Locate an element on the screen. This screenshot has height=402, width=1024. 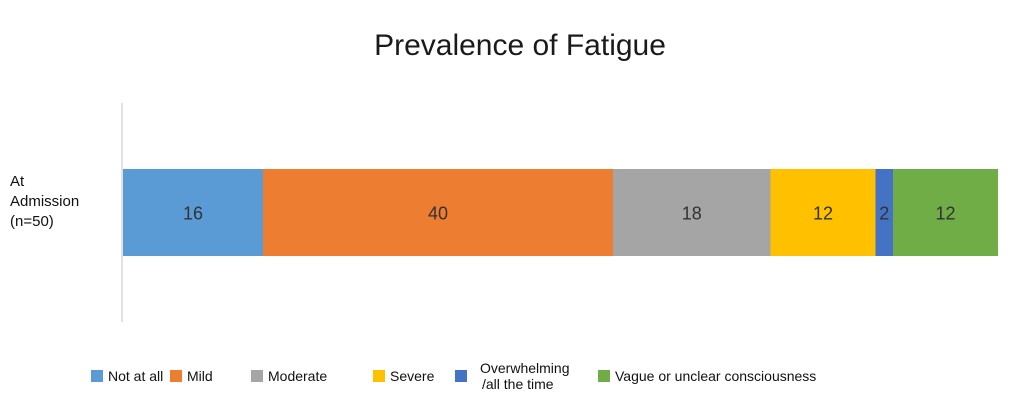
data-label: 18 is located at coordinates (692, 214).